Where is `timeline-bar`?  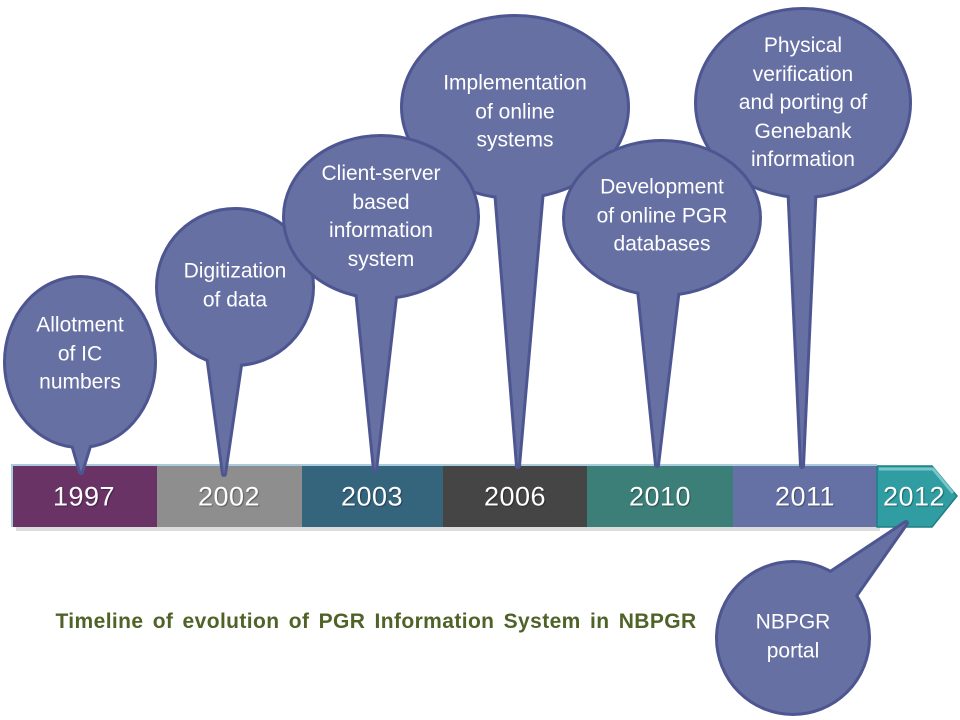
timeline-bar is located at coordinates (484, 496).